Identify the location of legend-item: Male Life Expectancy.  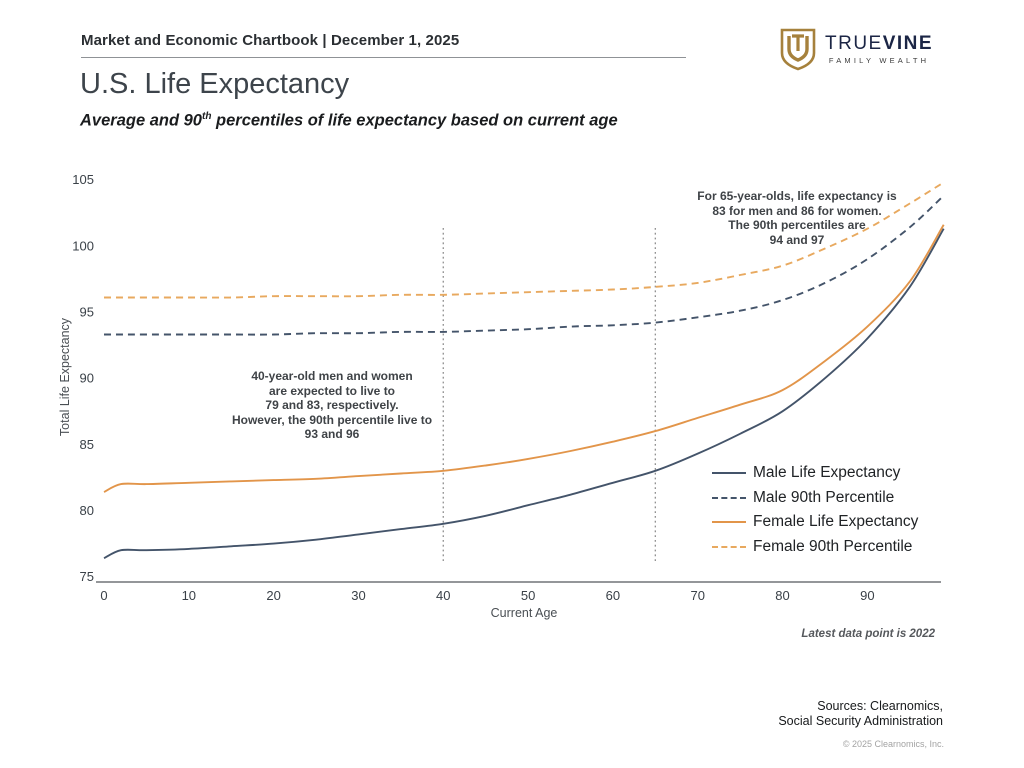
(815, 473).